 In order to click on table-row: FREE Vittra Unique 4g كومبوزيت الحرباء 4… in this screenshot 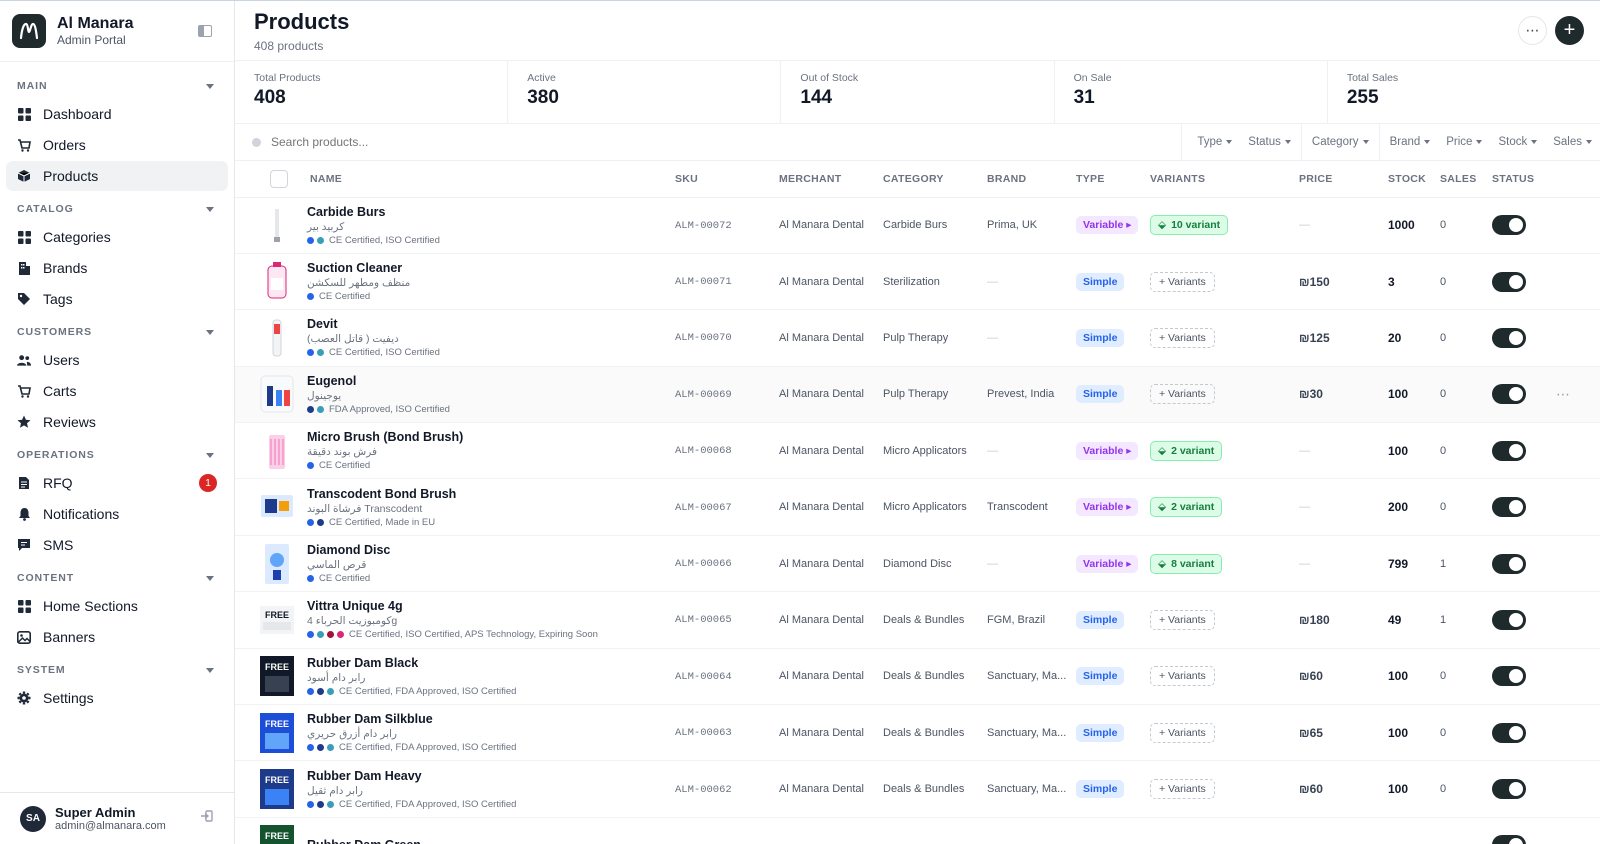, I will do `click(917, 620)`.